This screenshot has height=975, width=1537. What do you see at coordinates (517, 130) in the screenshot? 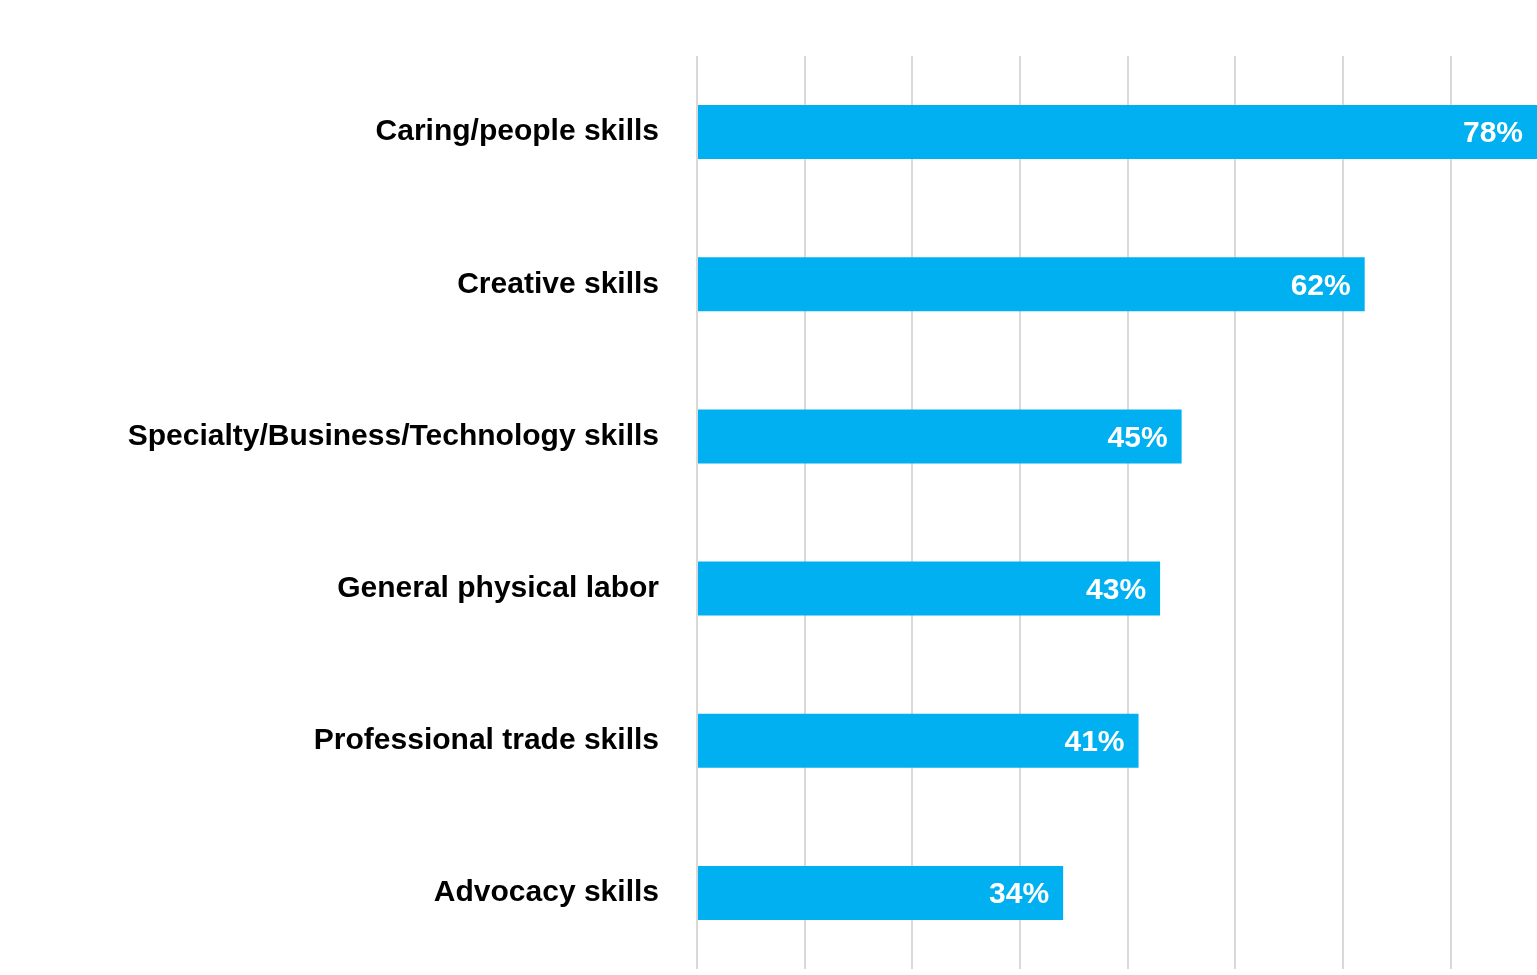
I see `y-tick-label: Caring/people skills` at bounding box center [517, 130].